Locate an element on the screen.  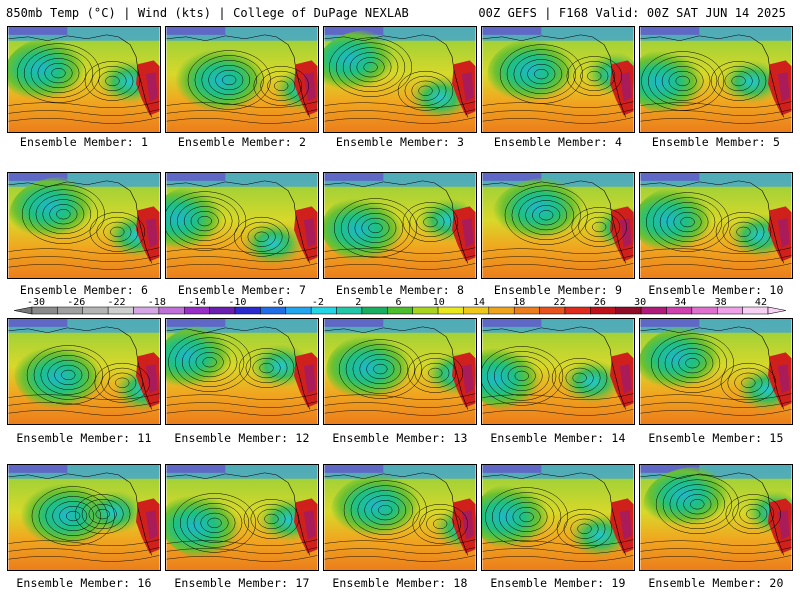
colorbar-tick-label: 30 is located at coordinates (640, 302).